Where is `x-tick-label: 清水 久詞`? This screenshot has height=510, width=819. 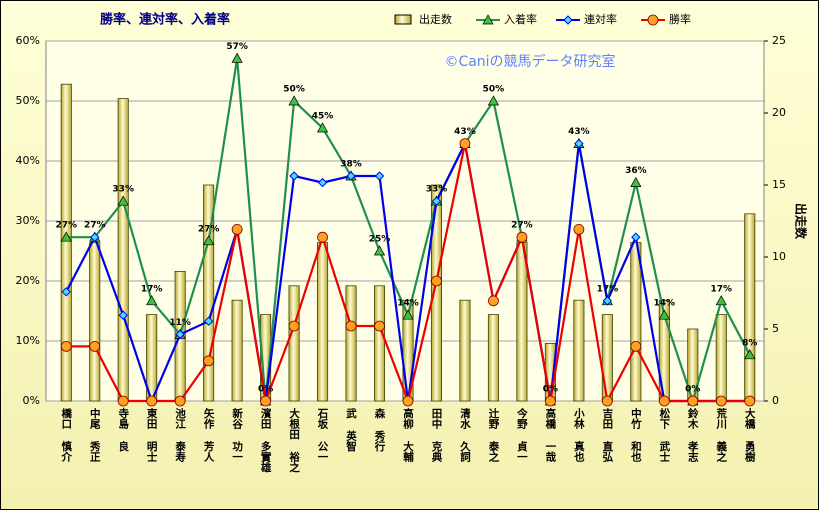 x-tick-label: 清水 久詞 is located at coordinates (465, 435).